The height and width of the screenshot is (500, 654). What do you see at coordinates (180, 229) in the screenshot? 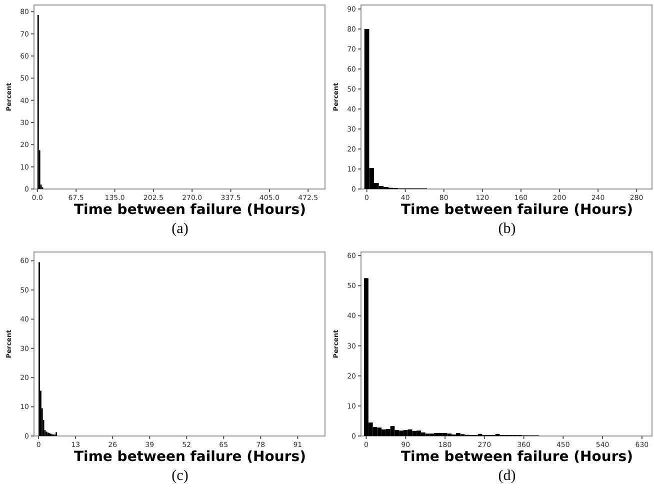
I see `text: (a)` at bounding box center [180, 229].